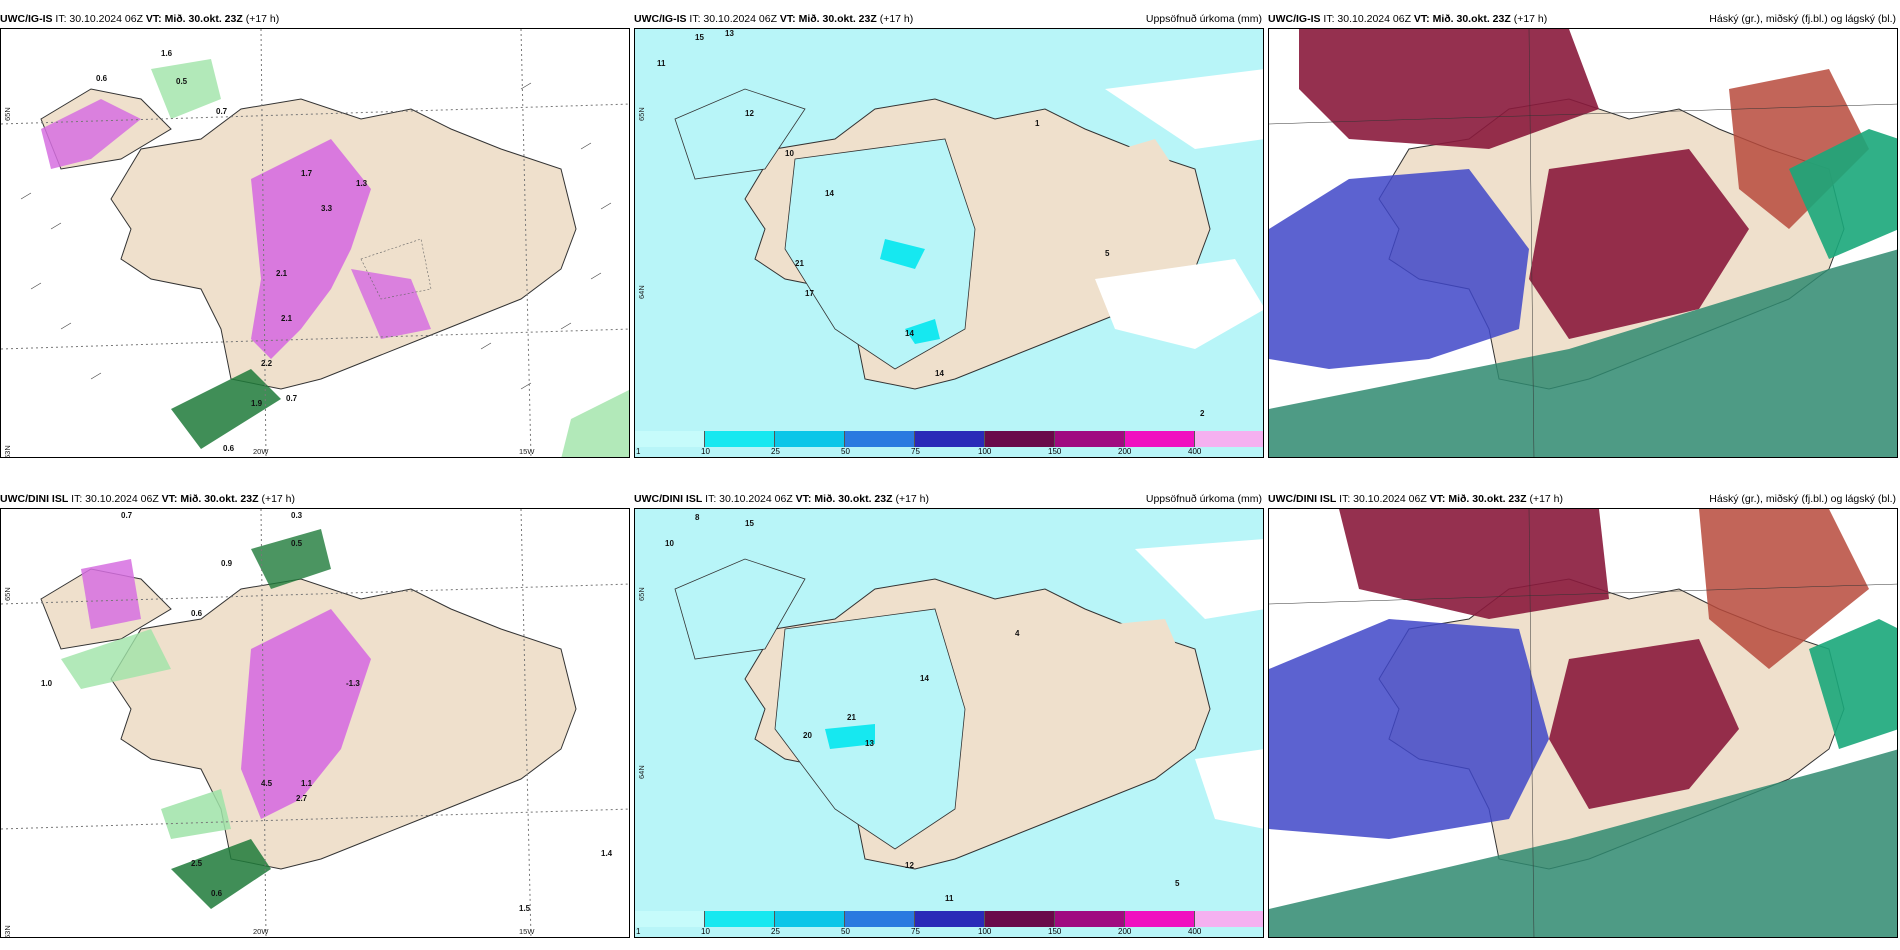 The image size is (1900, 950). I want to click on value-label: 1, so click(1037, 123).